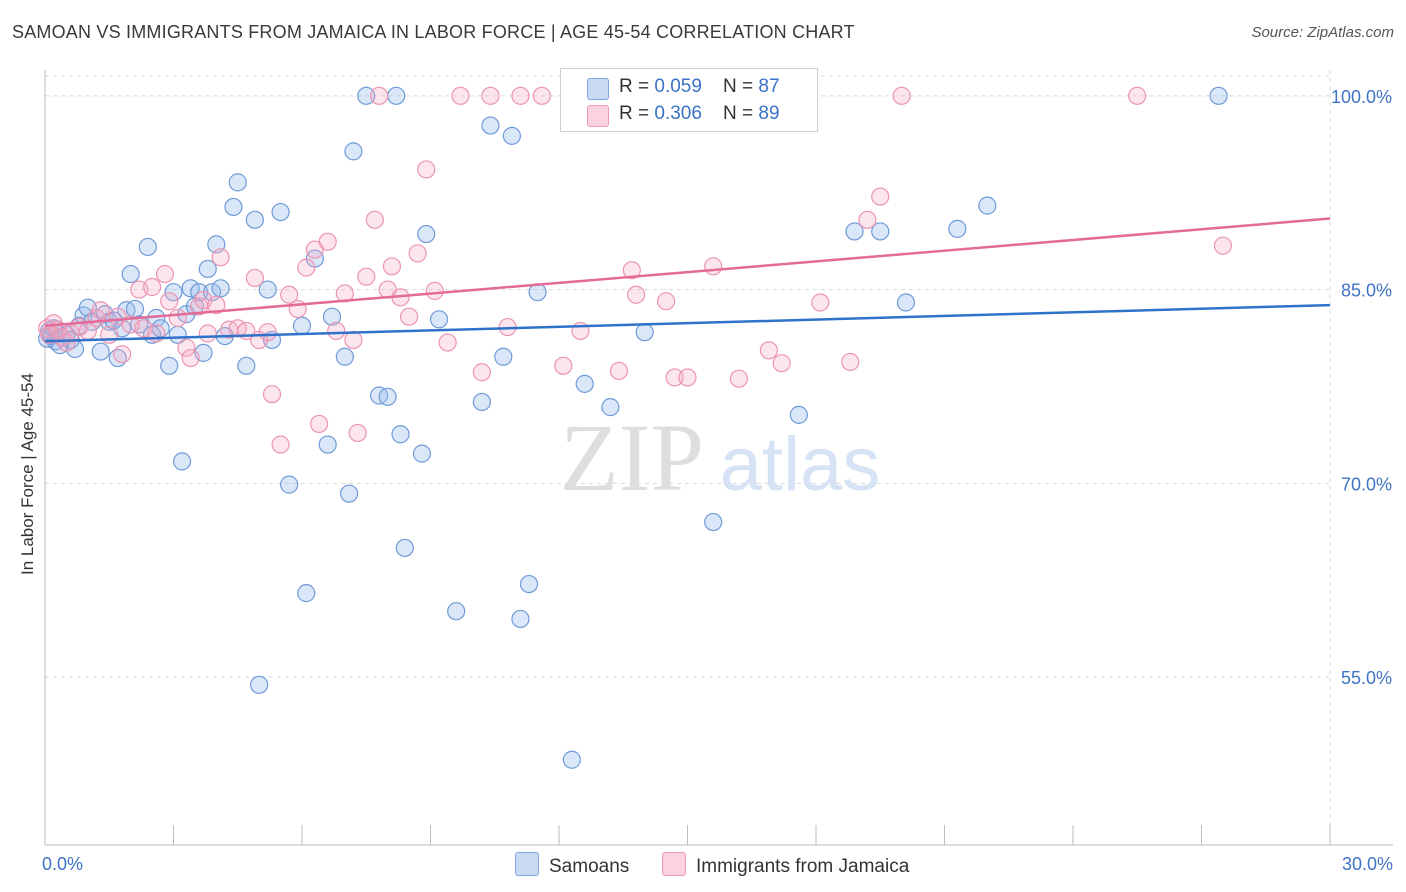  Describe the element at coordinates (678, 113) in the screenshot. I see `legend-r-value: 0.306` at that location.